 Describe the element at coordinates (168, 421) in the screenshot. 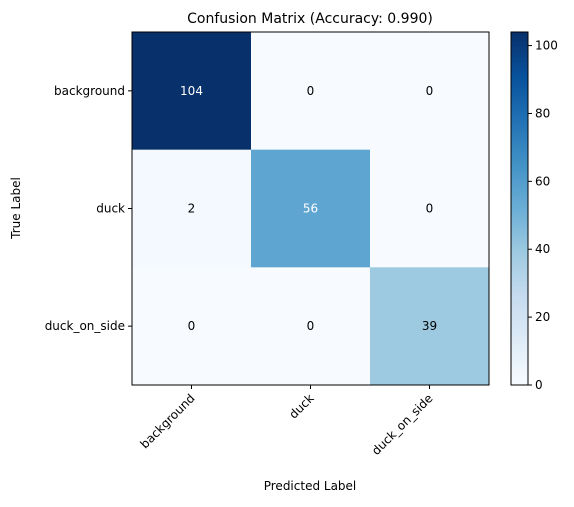

I see `x-tick-label: background` at that location.